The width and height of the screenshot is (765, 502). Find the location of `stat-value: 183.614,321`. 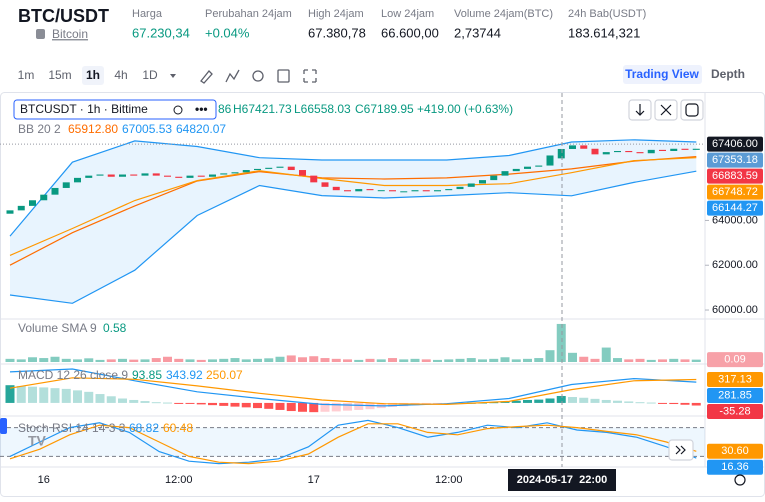

stat-value: 183.614,321 is located at coordinates (604, 32).